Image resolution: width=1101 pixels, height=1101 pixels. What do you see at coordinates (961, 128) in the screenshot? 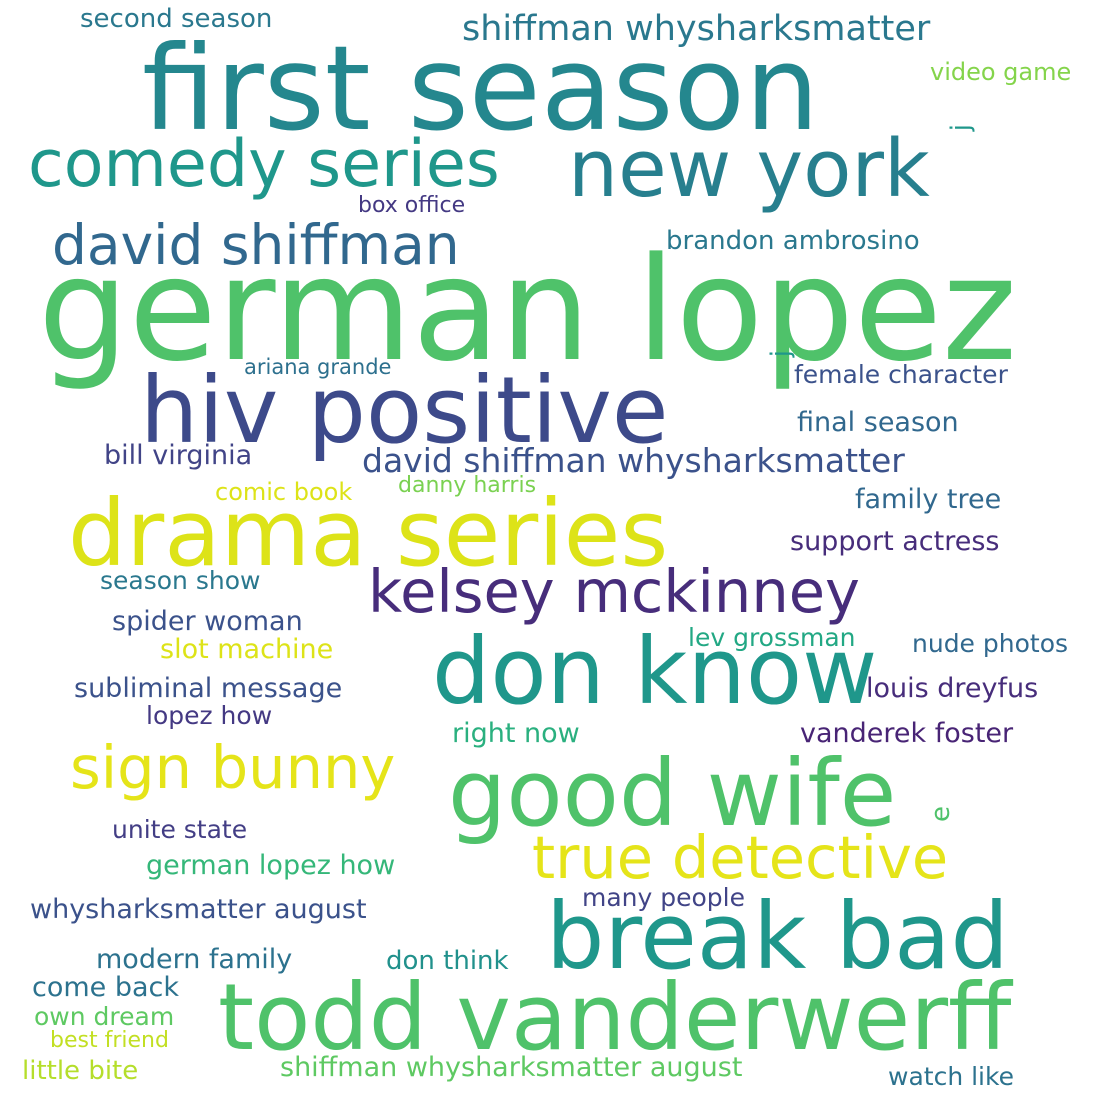
I see `word-fragment-j-top: j` at bounding box center [961, 128].